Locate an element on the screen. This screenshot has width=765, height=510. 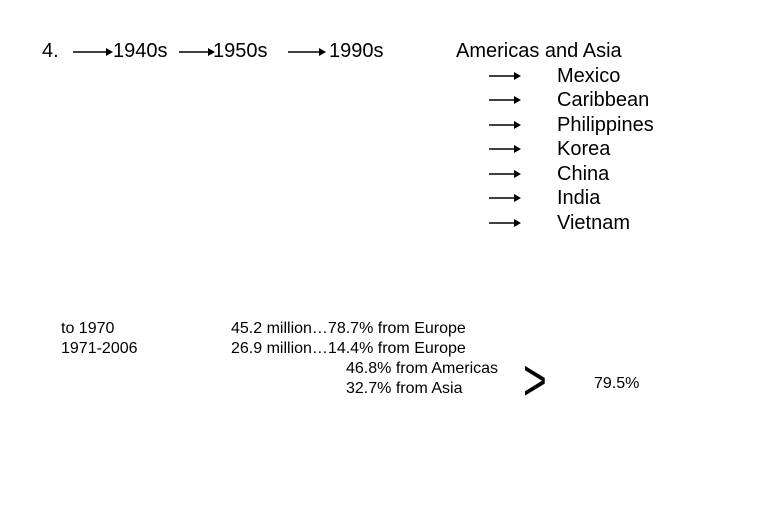
country-korea: Korea is located at coordinates (584, 149).